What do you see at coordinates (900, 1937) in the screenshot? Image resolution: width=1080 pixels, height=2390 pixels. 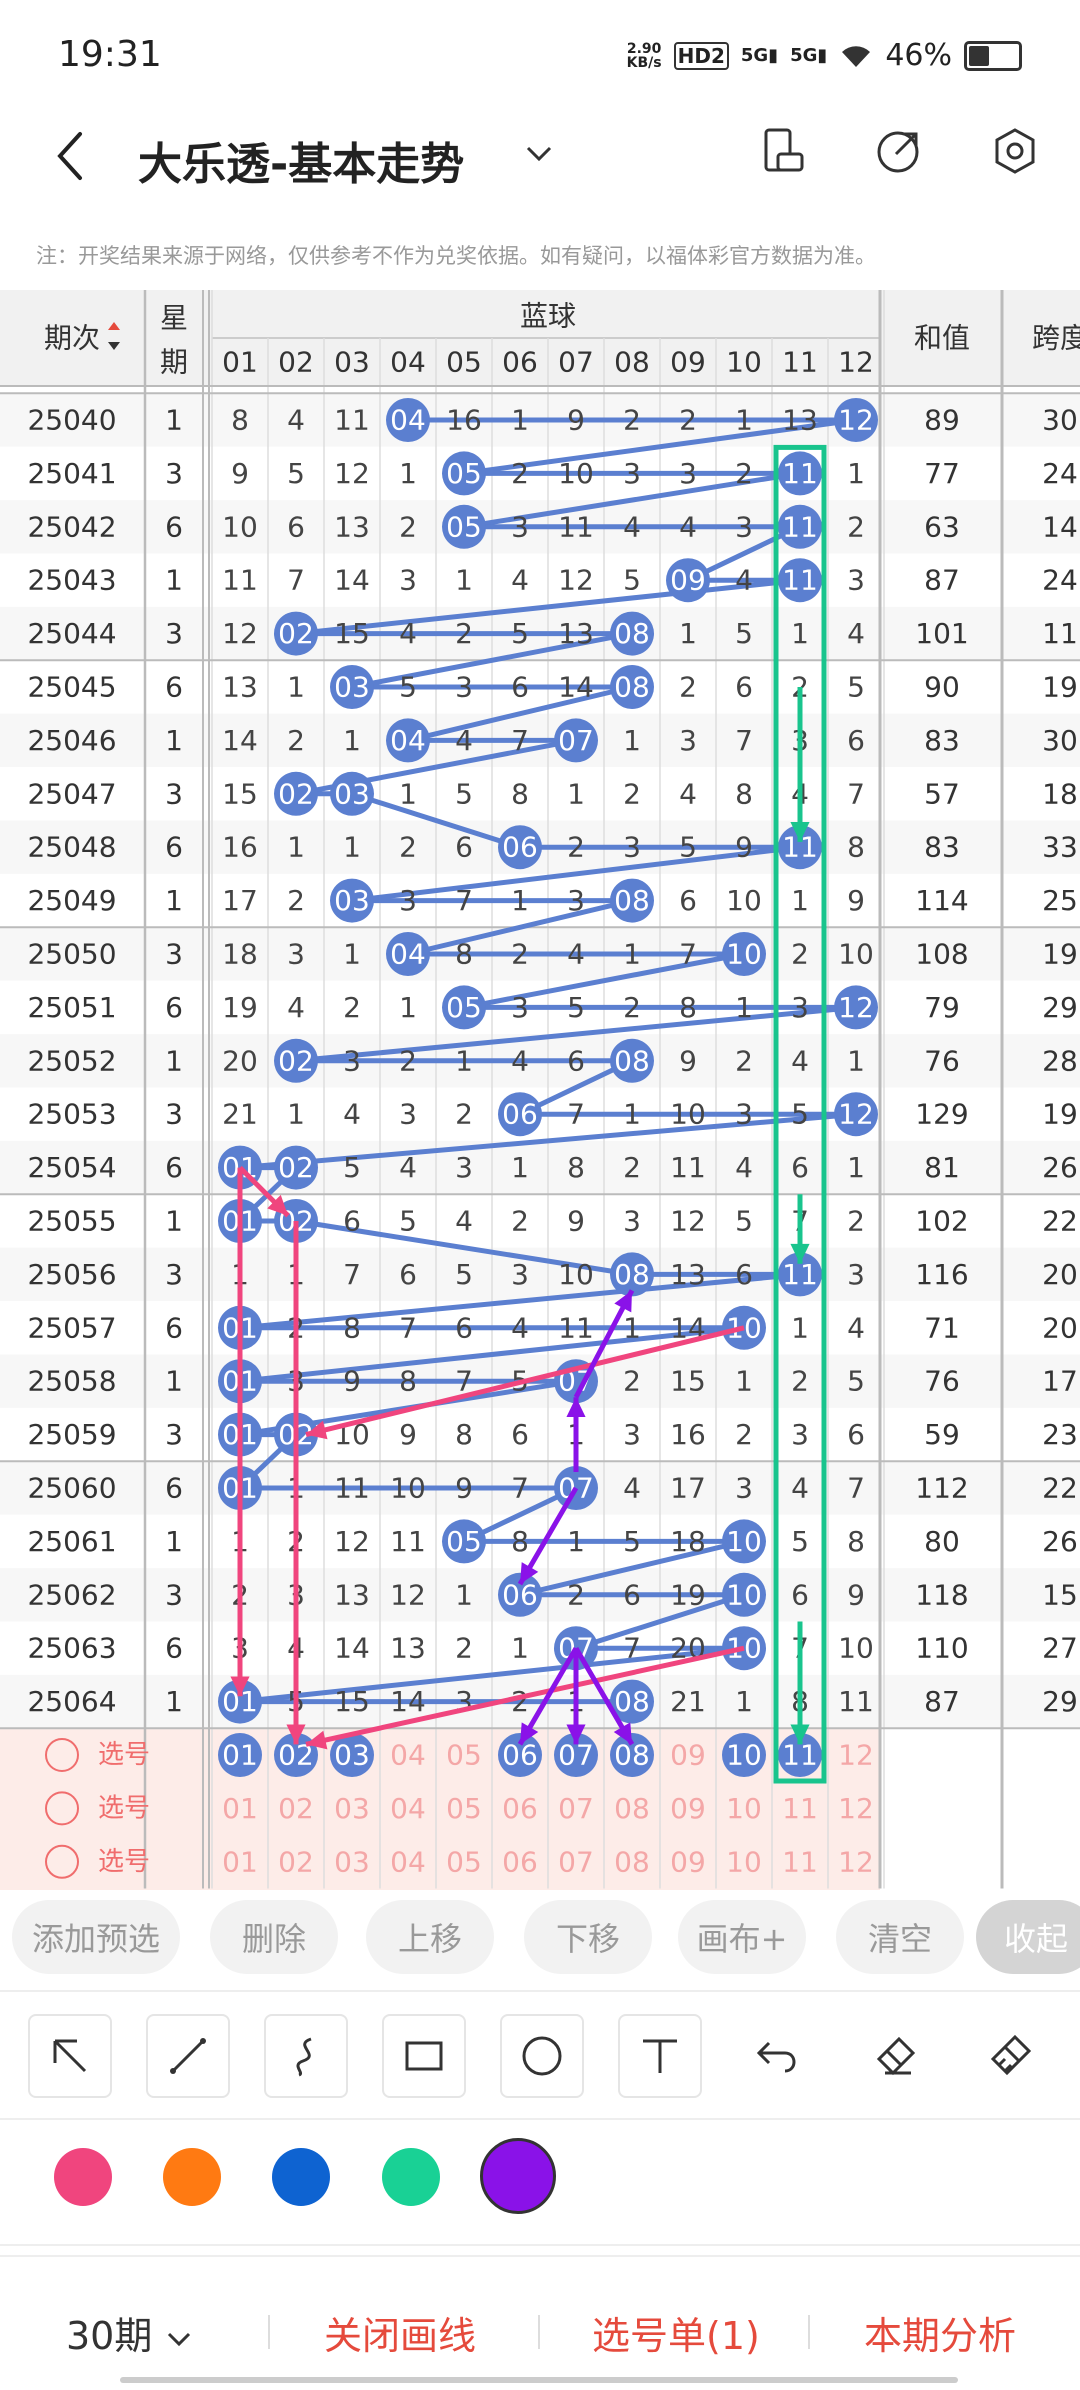 I see `clear-button: 清空` at bounding box center [900, 1937].